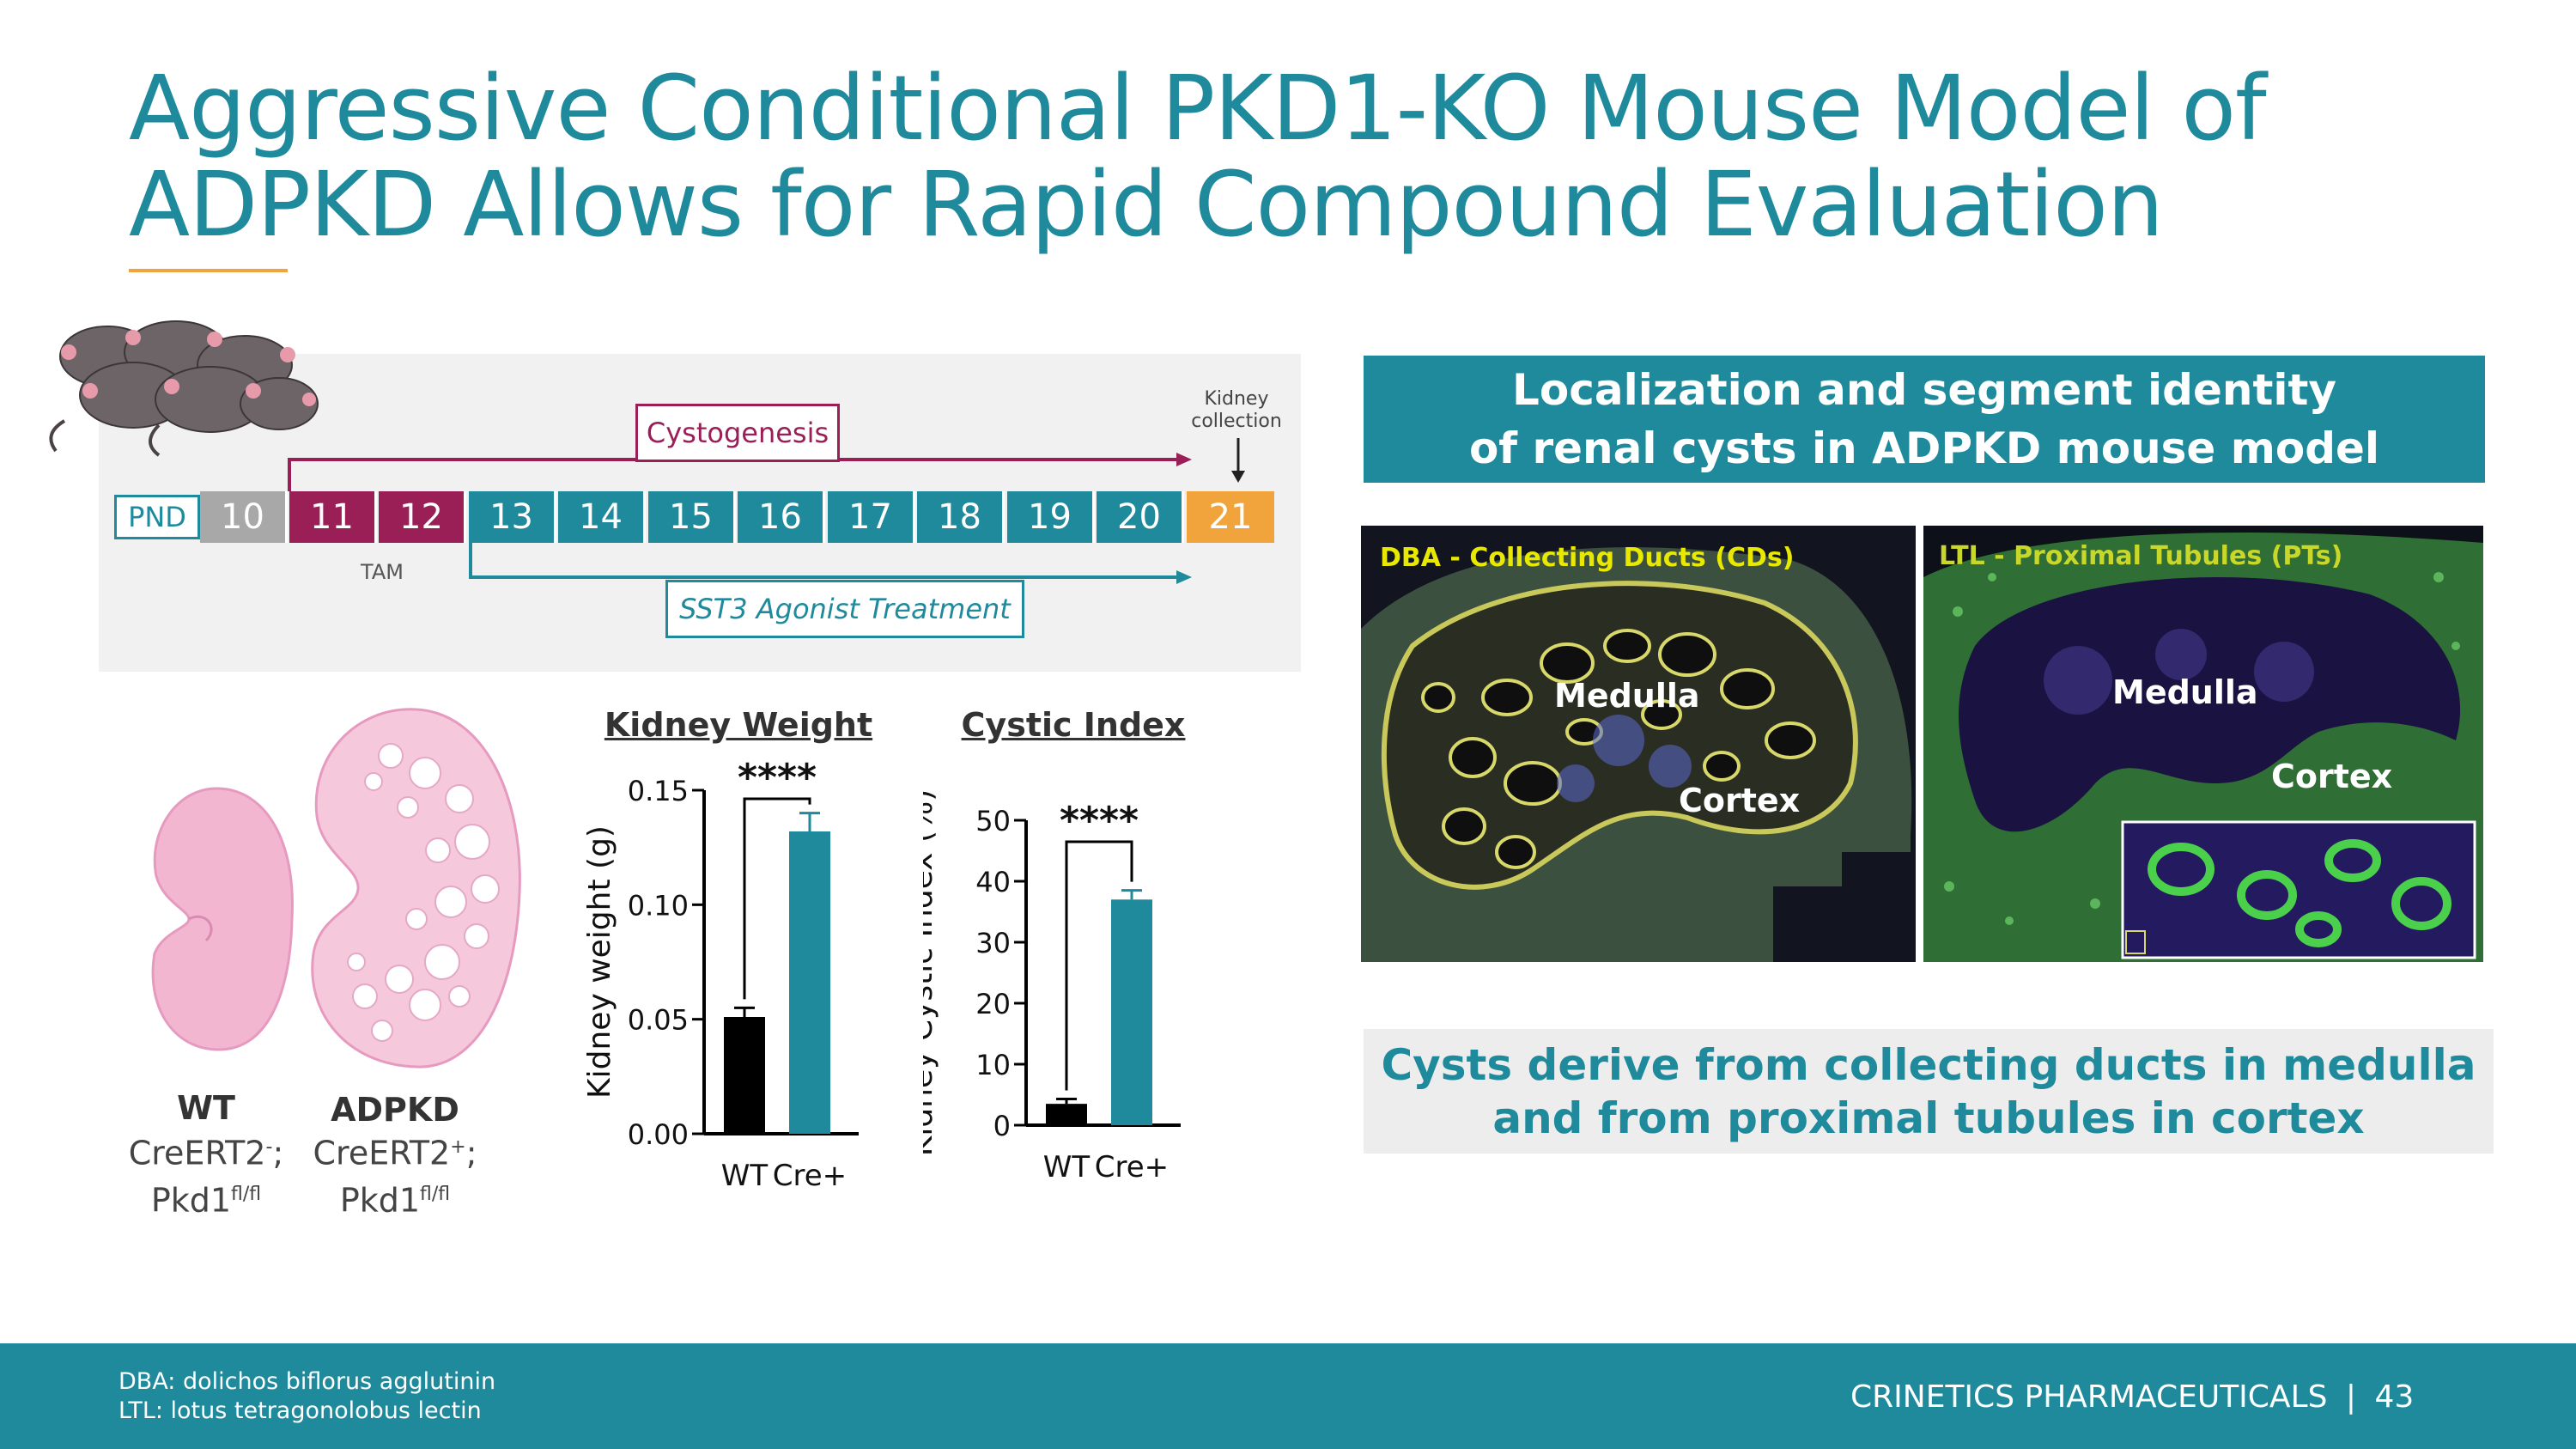 The width and height of the screenshot is (2576, 1449). I want to click on day-cell: 14, so click(602, 517).